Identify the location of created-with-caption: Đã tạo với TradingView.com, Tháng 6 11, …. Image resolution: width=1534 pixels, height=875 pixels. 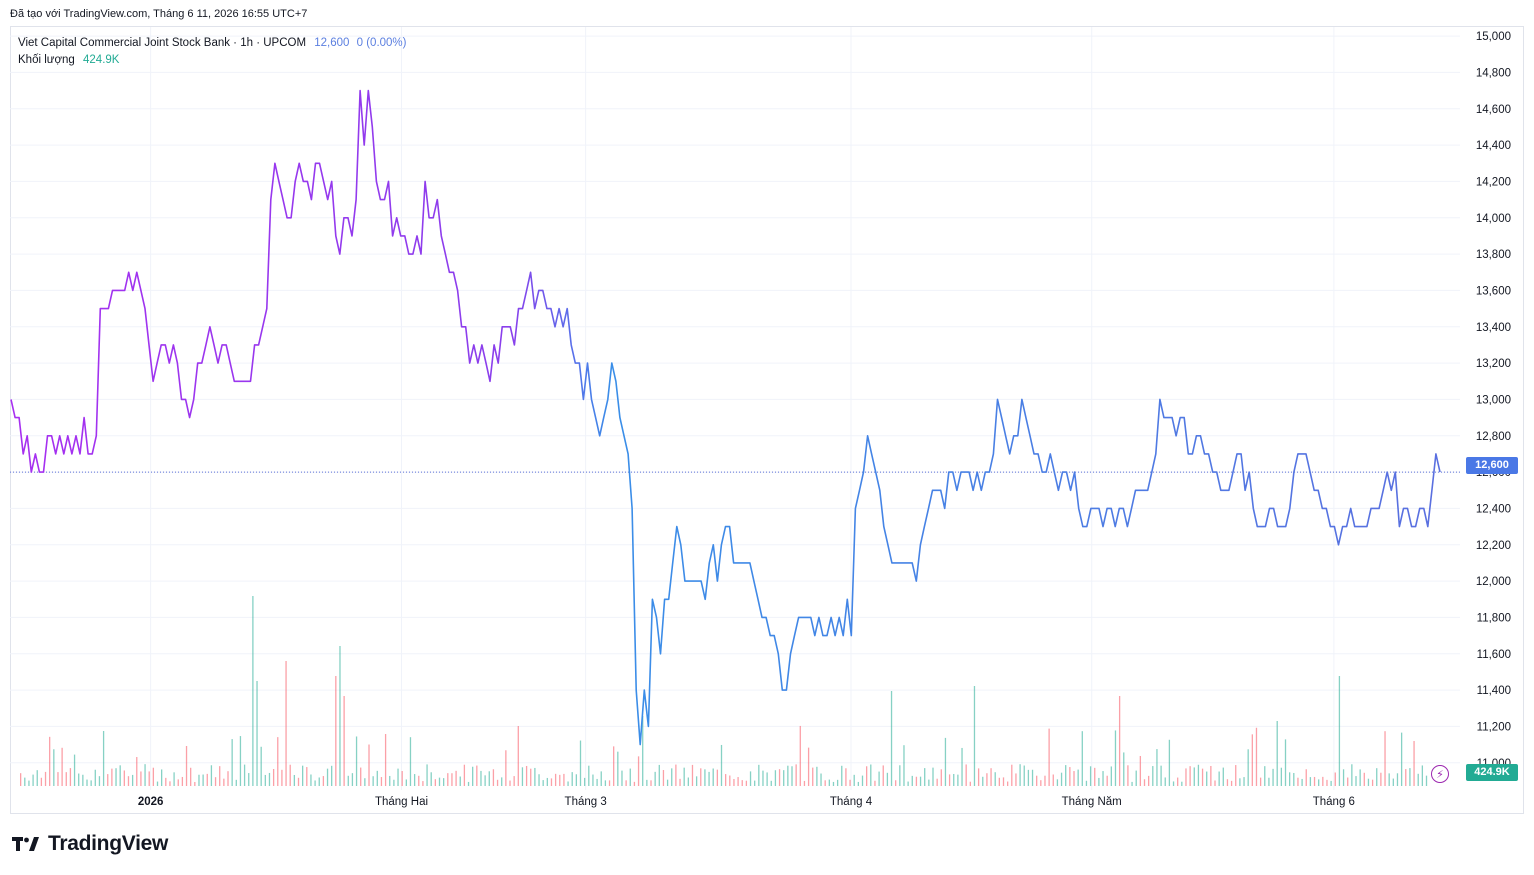
(159, 14).